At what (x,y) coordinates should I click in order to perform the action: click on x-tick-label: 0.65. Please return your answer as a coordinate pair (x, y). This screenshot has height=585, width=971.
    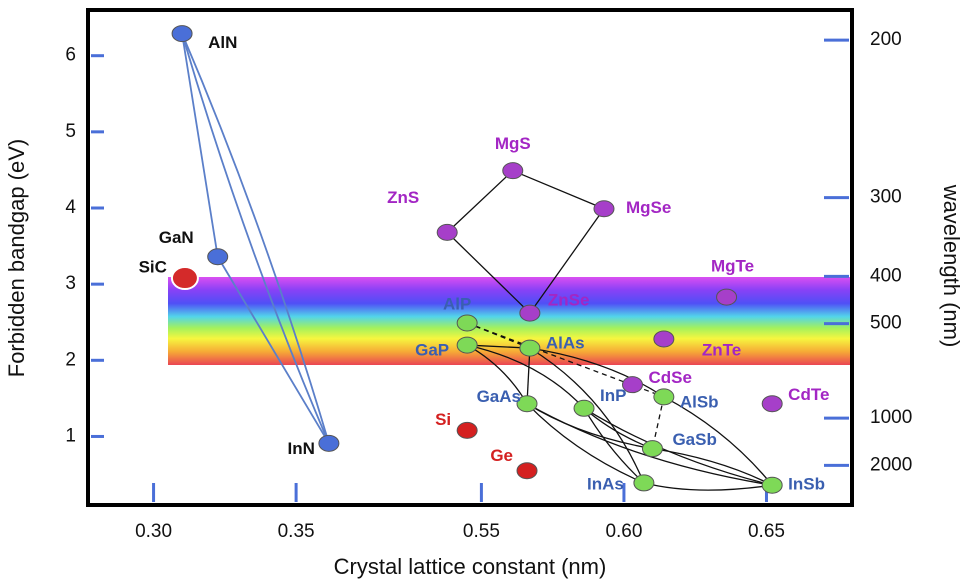
    Looking at the image, I should click on (766, 531).